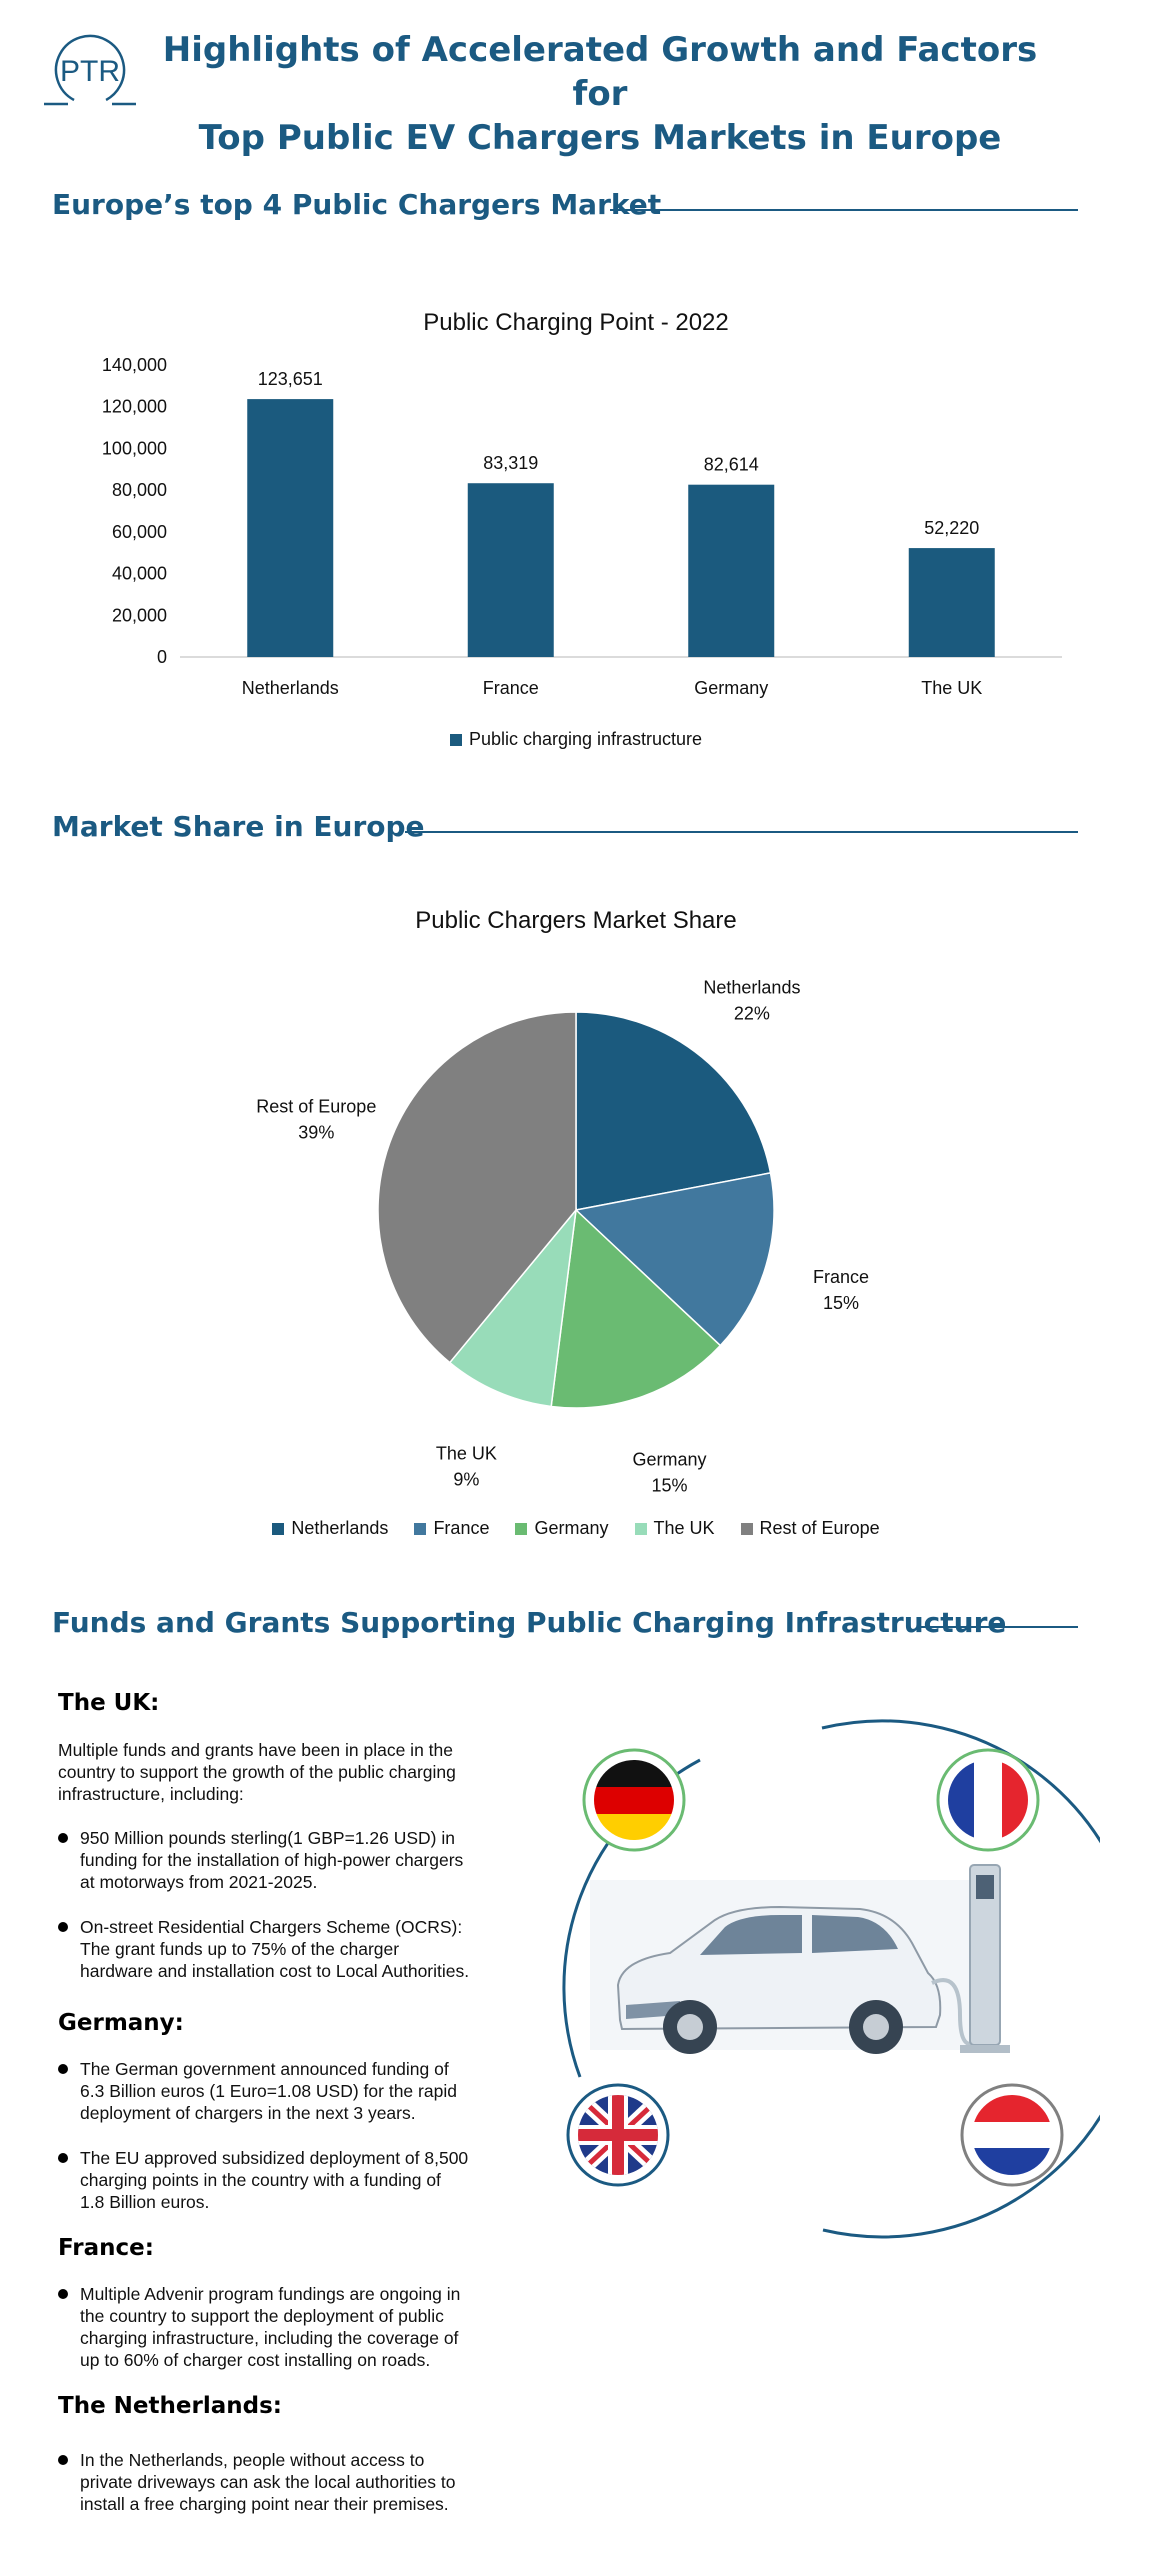 The width and height of the screenshot is (1152, 2560). What do you see at coordinates (162, 657) in the screenshot?
I see `y-tick-label: 0` at bounding box center [162, 657].